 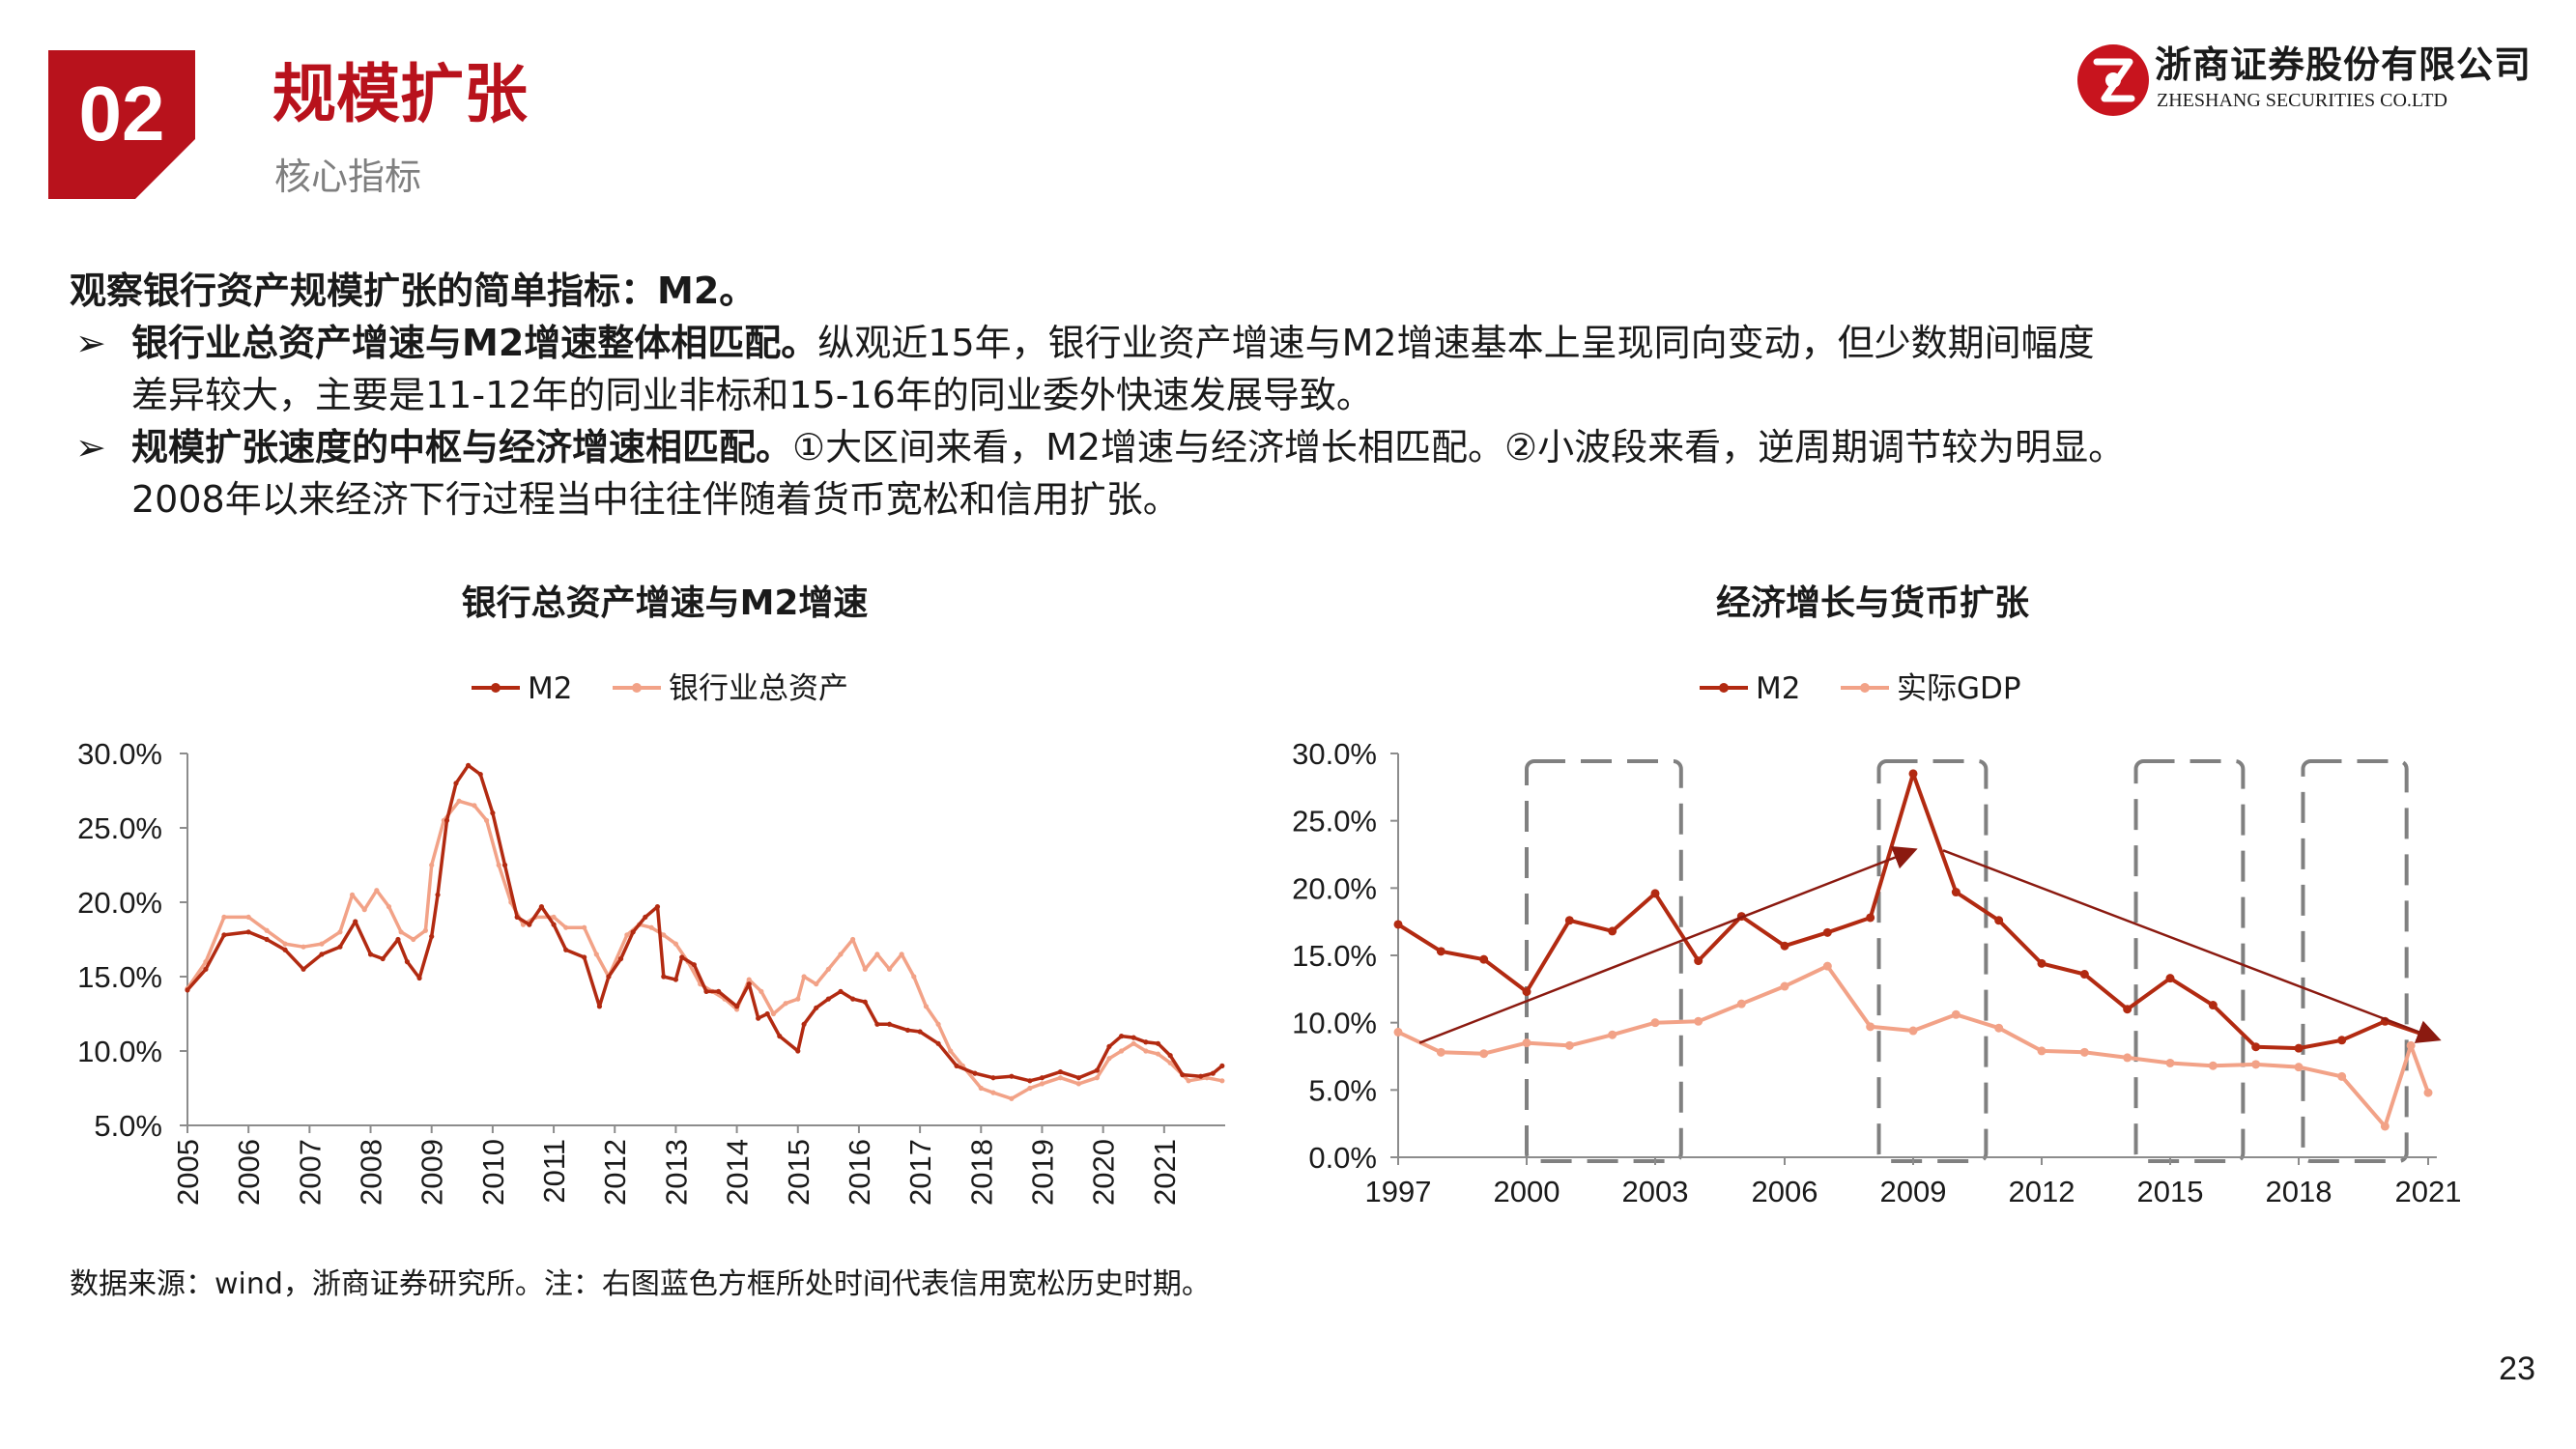 I want to click on badge-corner-cut, so click(x=165, y=169).